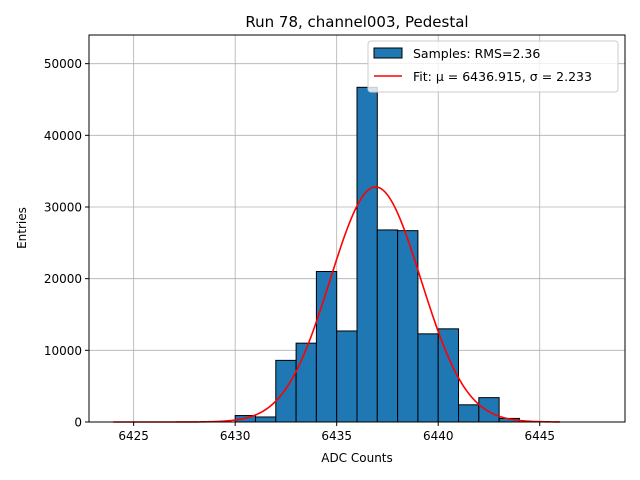 This screenshot has width=640, height=480. I want to click on legend-fit-label: Fit: μ = 6436.915, σ = 2.233, so click(502, 76).